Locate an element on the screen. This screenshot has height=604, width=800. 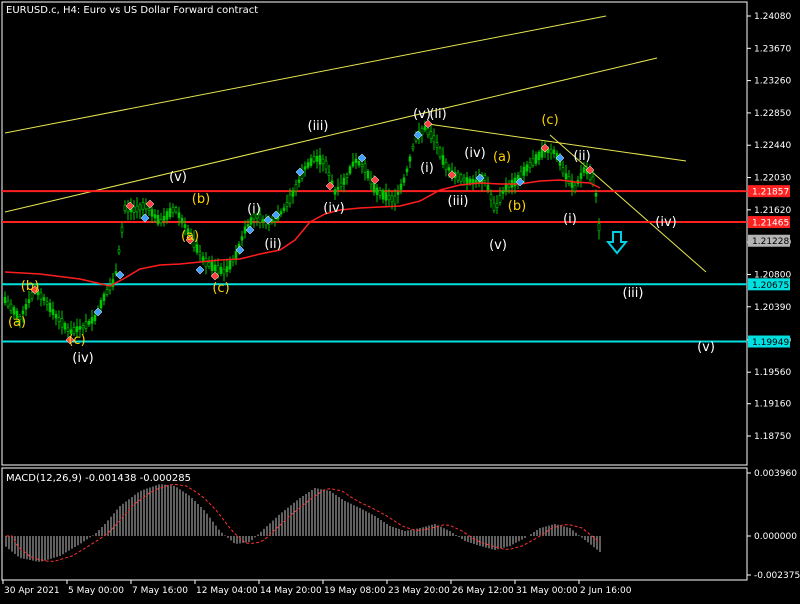
price-tick-label: 1.19160 is located at coordinates (772, 405).